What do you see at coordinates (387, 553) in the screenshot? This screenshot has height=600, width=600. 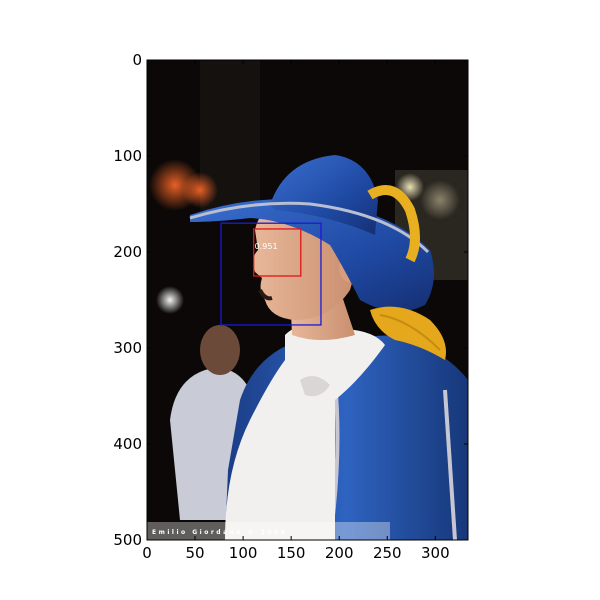 I see `x-tick-label: 250` at bounding box center [387, 553].